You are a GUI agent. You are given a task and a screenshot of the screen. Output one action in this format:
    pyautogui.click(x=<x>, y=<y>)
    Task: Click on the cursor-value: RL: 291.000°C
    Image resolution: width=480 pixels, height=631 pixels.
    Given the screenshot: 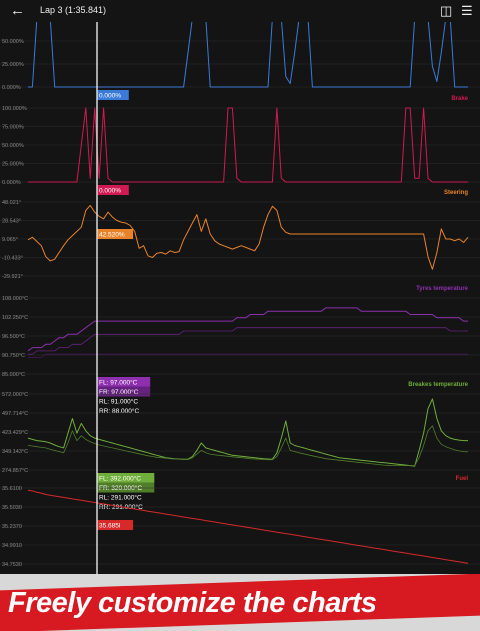 What is the action you would take?
    pyautogui.click(x=120, y=498)
    